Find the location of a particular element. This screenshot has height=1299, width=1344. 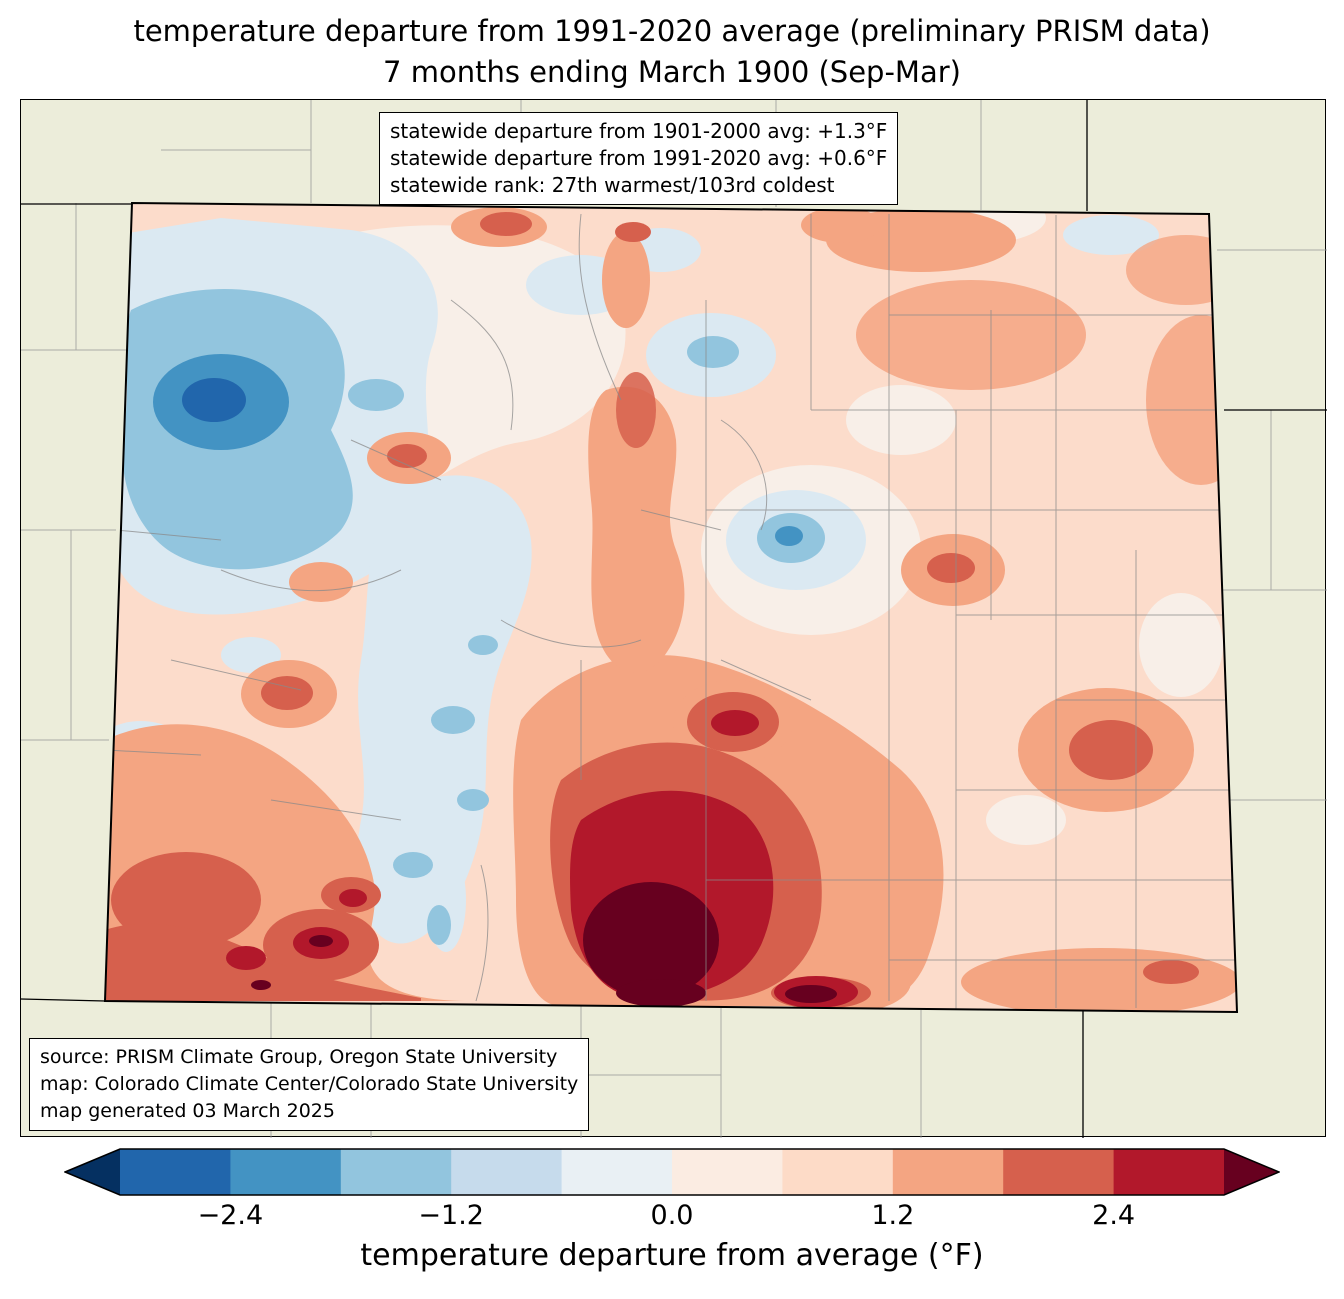

colorbar-tick-3: 0.0 is located at coordinates (672, 1215).